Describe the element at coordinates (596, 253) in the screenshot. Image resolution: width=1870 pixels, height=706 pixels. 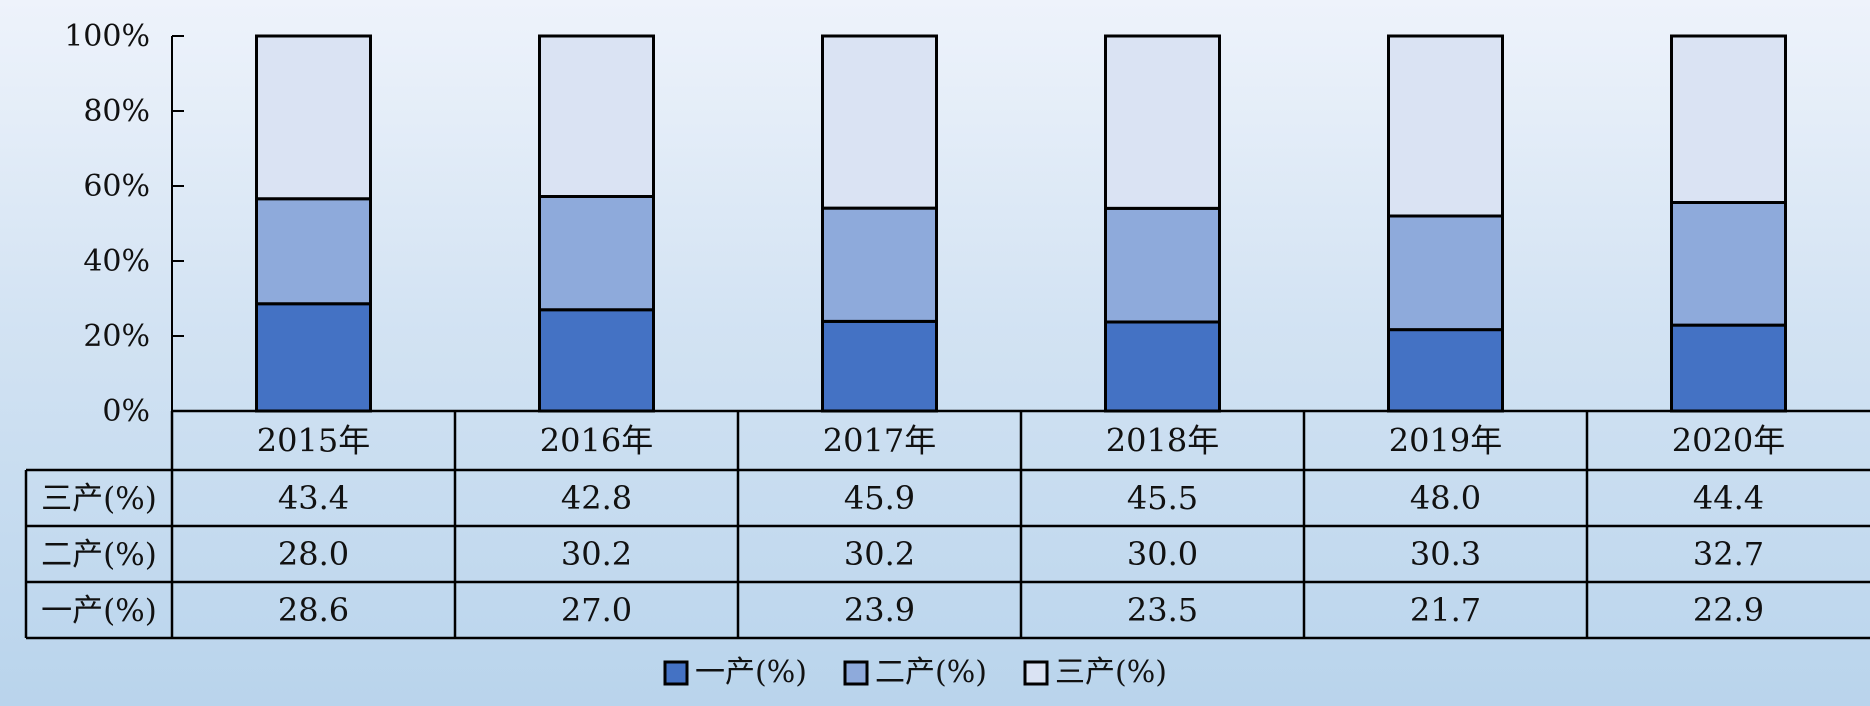
I see `bar-segment-s1-c1` at that location.